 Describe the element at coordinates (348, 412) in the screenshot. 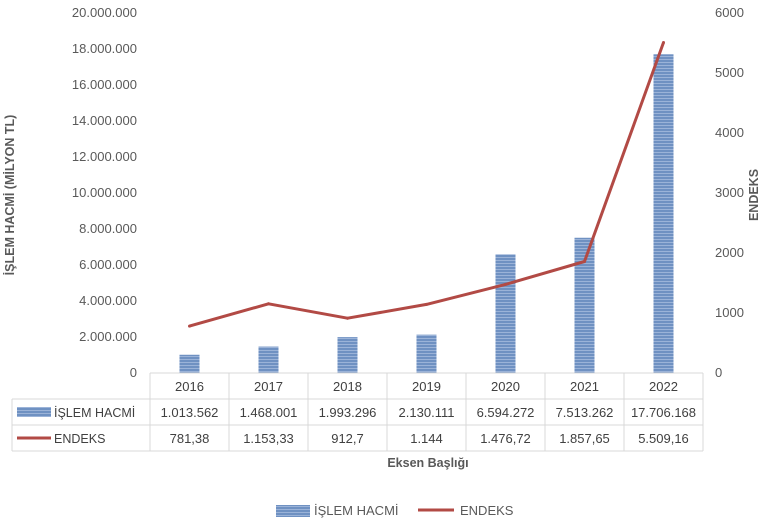

I see `data-label-bar: 1.993.296` at that location.